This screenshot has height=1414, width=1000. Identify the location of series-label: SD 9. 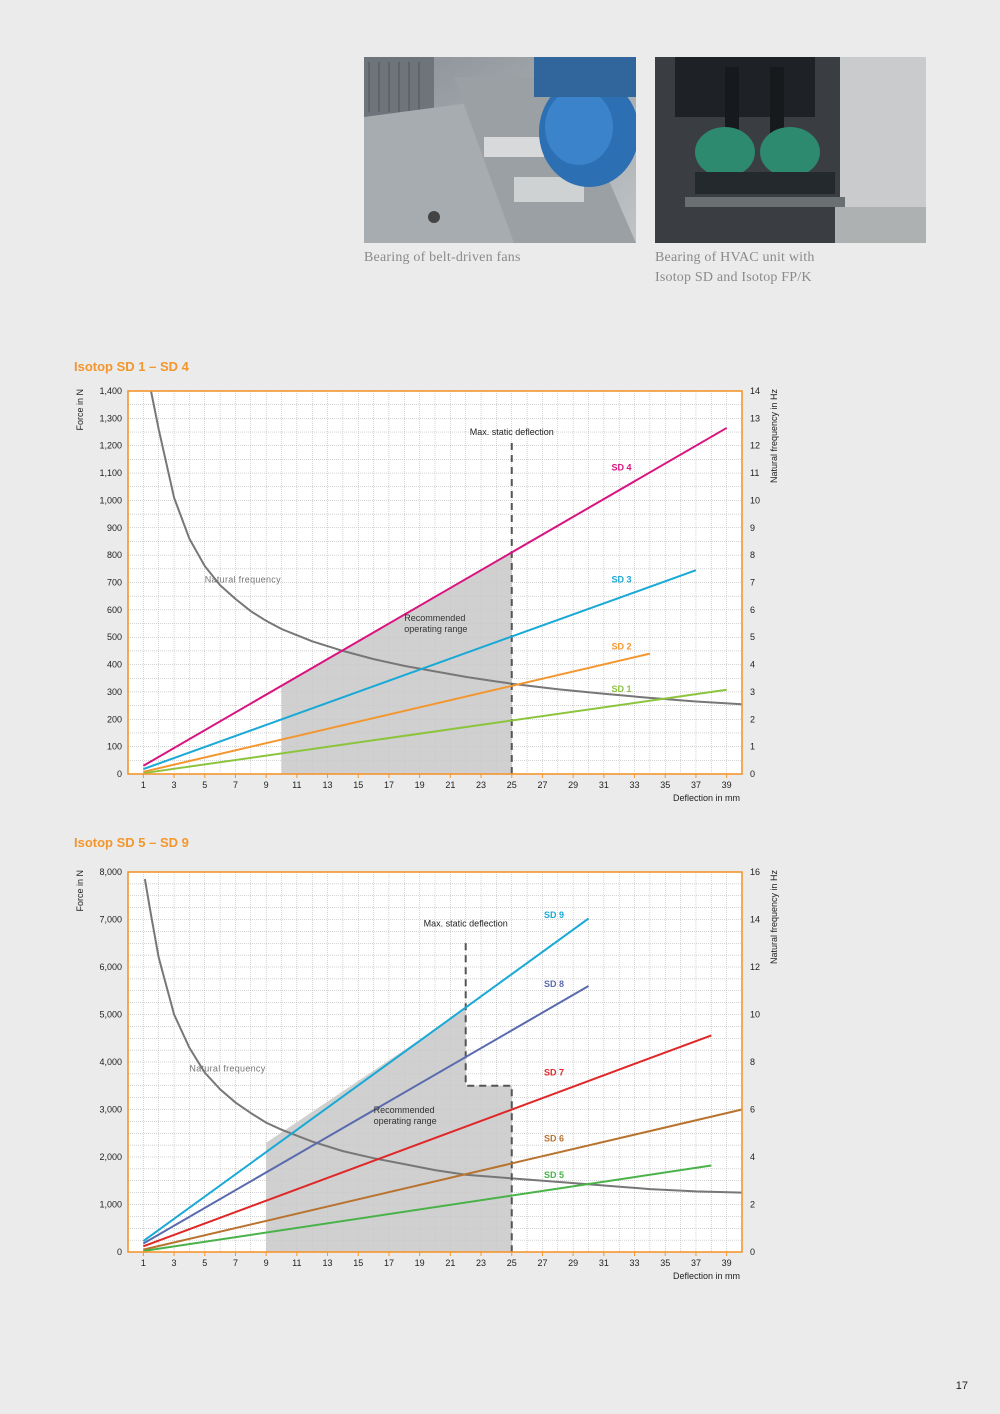
(554, 915).